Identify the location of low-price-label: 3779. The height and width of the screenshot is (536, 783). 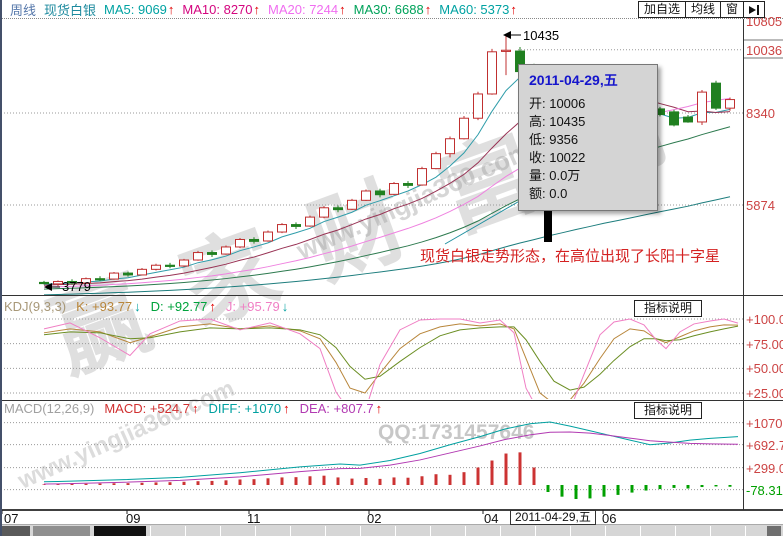
(76, 286).